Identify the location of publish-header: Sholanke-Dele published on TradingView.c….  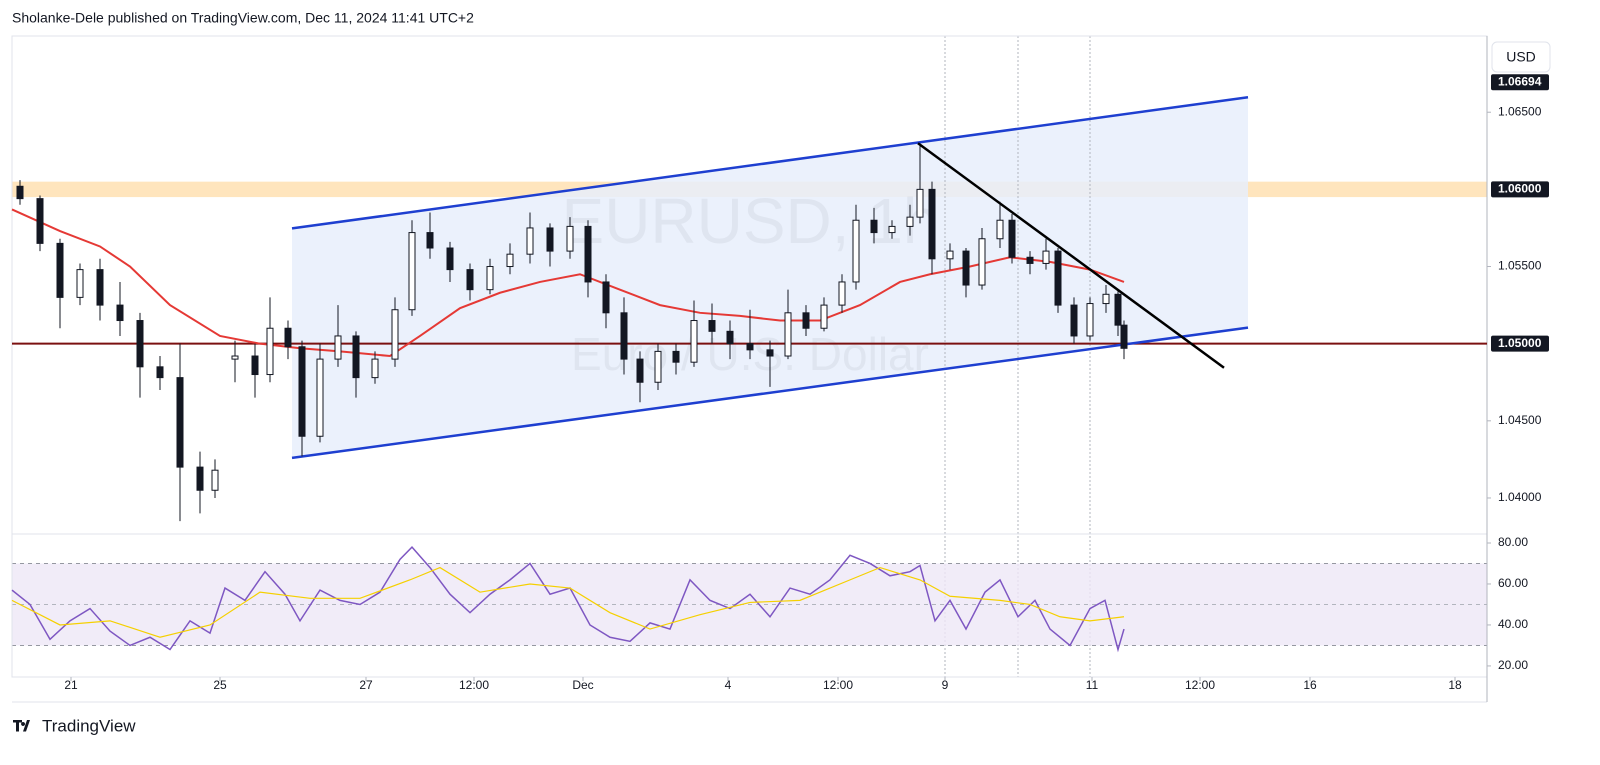
(243, 18).